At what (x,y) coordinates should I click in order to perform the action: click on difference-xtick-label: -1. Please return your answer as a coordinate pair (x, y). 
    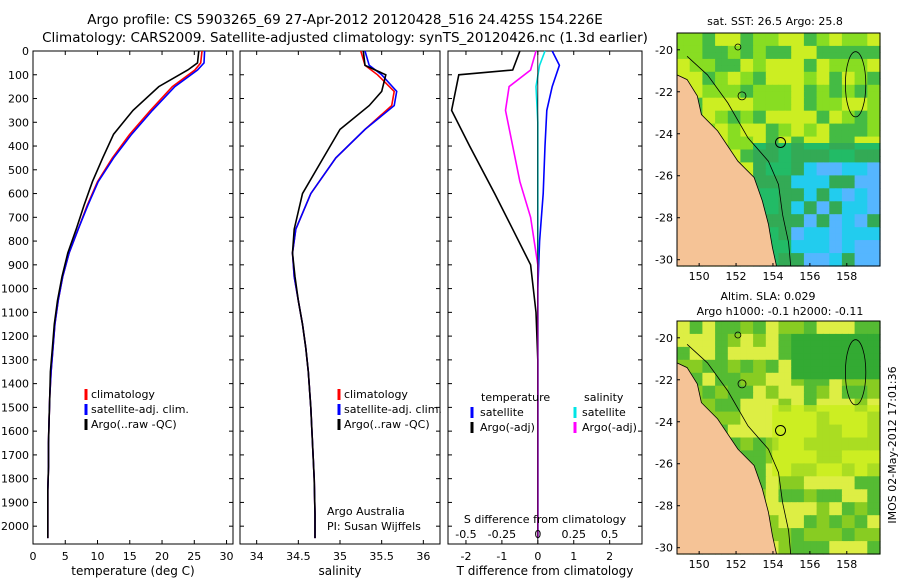
    Looking at the image, I should click on (501, 556).